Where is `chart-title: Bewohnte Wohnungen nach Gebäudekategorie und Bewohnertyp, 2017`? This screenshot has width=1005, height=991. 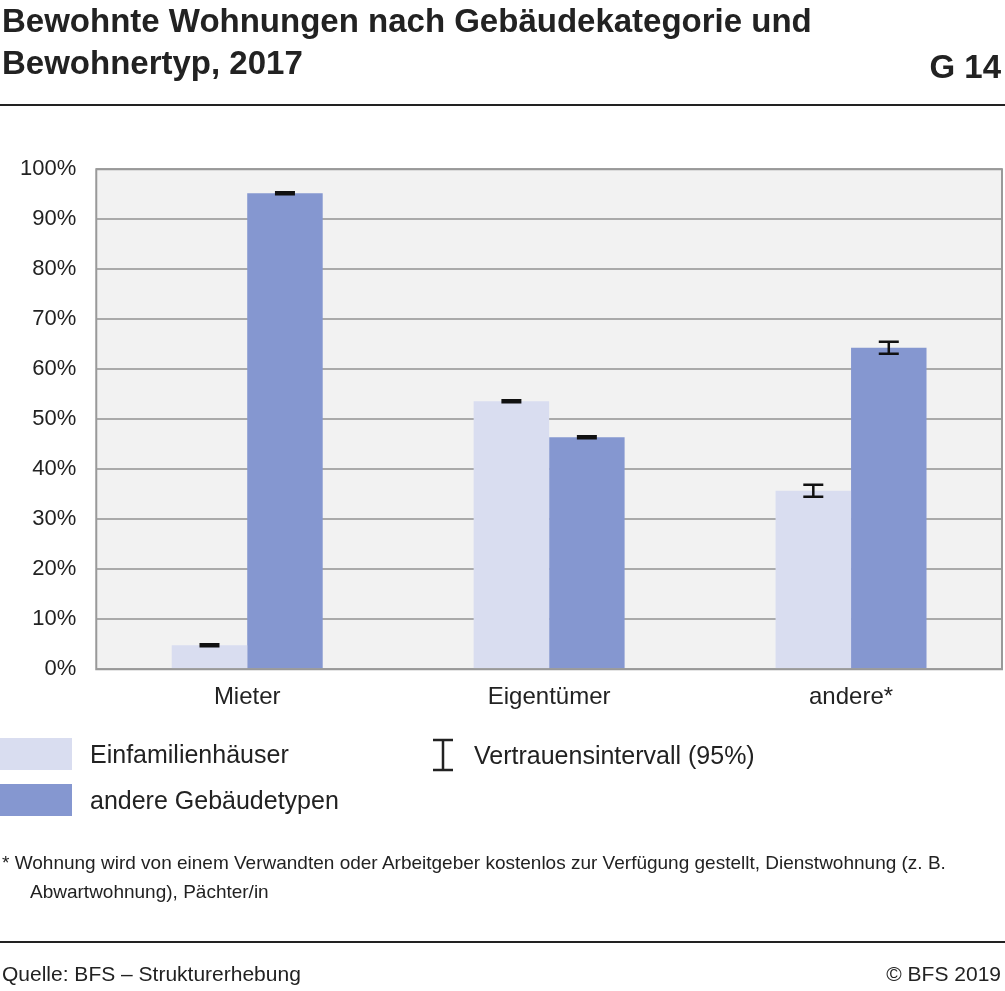
chart-title: Bewohnte Wohnungen nach Gebäudekategorie und Bewohnertyp, 2017 is located at coordinates (407, 42).